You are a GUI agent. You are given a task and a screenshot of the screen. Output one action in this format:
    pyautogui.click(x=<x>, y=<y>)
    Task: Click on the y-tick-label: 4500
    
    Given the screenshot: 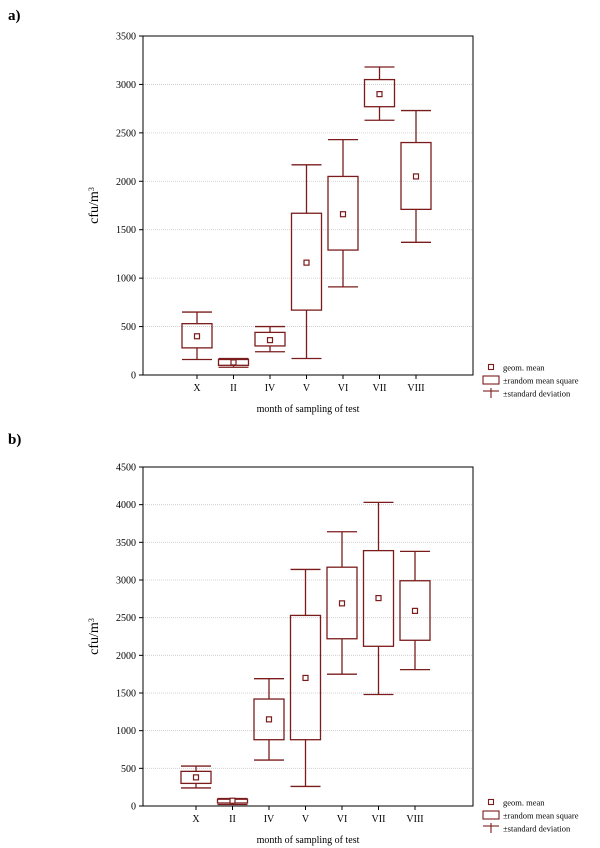 What is the action you would take?
    pyautogui.click(x=126, y=468)
    